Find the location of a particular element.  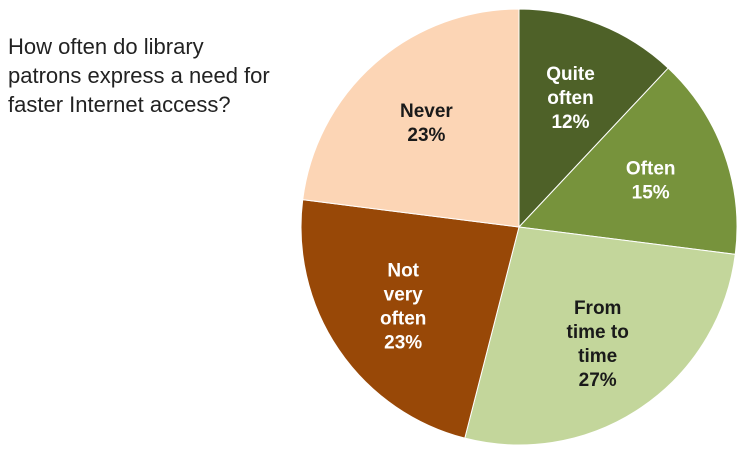

pie-slice-often is located at coordinates (627, 161).